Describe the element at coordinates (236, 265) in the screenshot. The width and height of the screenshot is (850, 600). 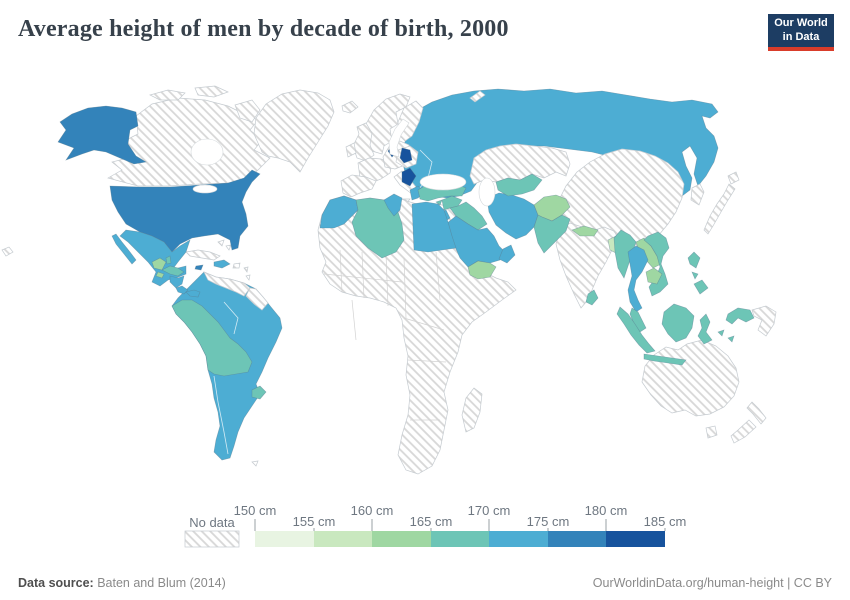
I see `region-puerto-rico` at that location.